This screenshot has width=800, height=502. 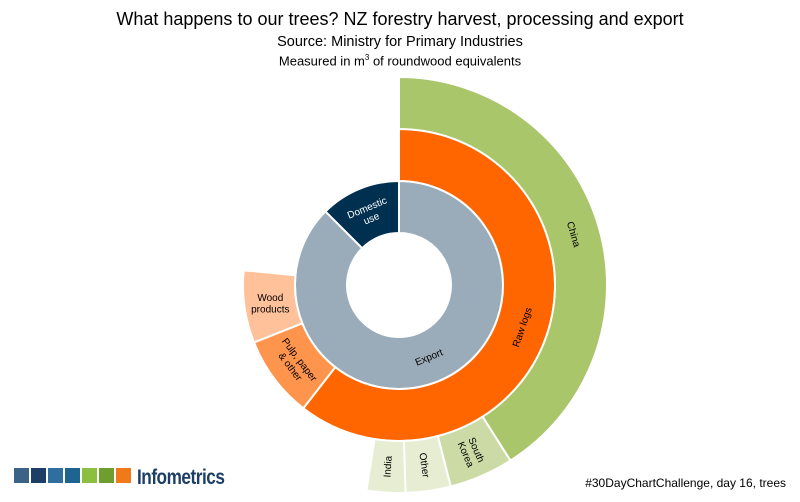 I want to click on measure-prefix: Measured in m, so click(x=321, y=61).